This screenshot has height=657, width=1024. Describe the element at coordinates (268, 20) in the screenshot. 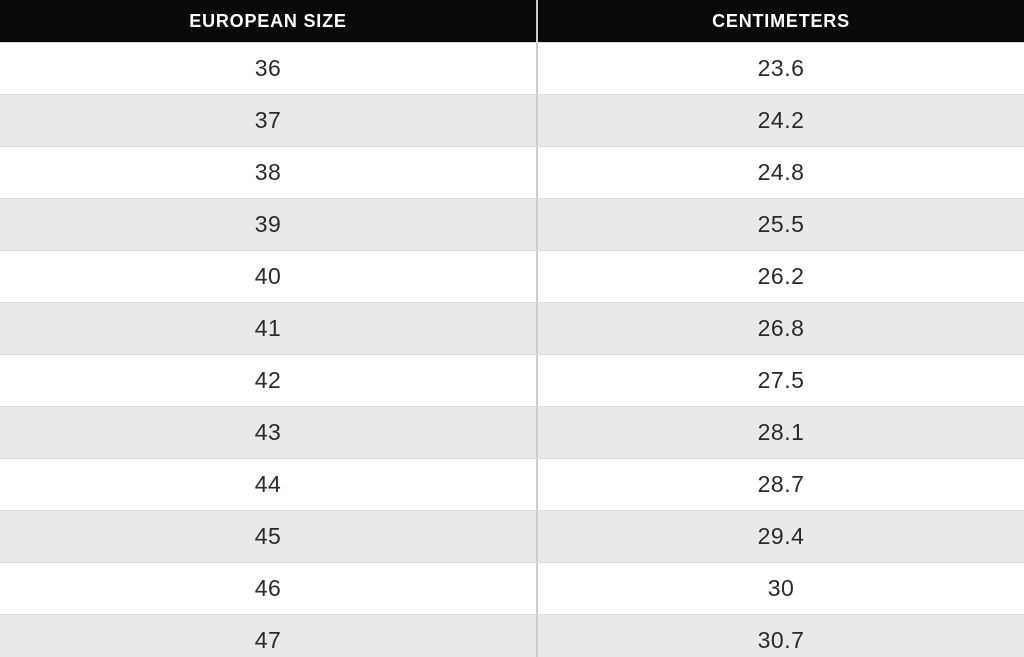

I see `column-header-european-size: EUROPEAN SIZE` at that location.